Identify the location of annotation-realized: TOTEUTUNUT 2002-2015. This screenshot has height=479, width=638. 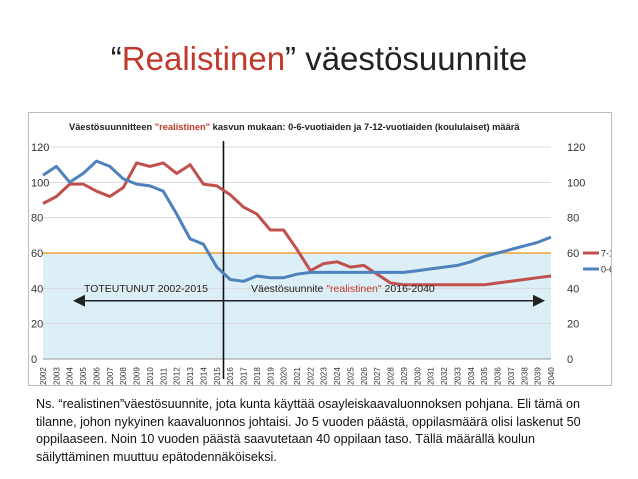
(146, 289).